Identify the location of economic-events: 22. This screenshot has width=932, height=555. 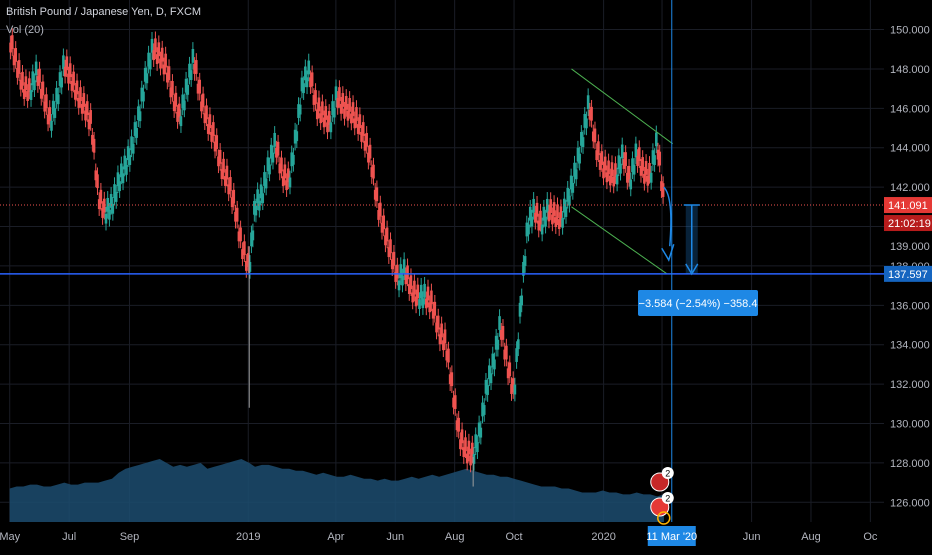
(662, 496).